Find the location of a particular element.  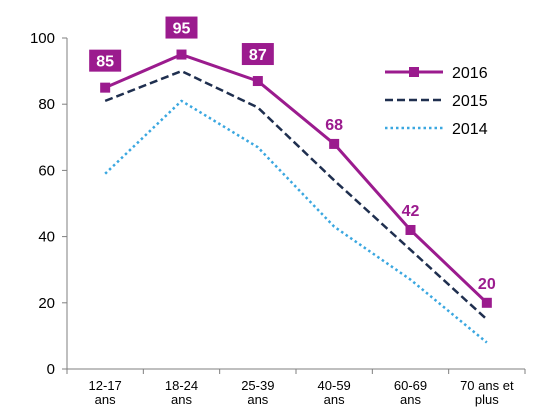

x-tick-label: 12-17 ans is located at coordinates (105, 392).